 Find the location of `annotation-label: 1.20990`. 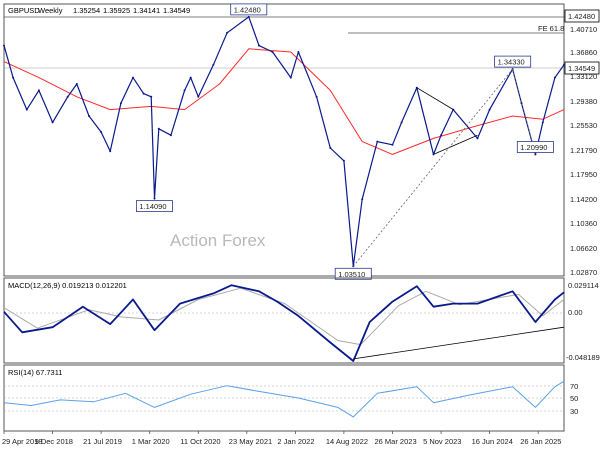

annotation-label: 1.20990 is located at coordinates (533, 147).